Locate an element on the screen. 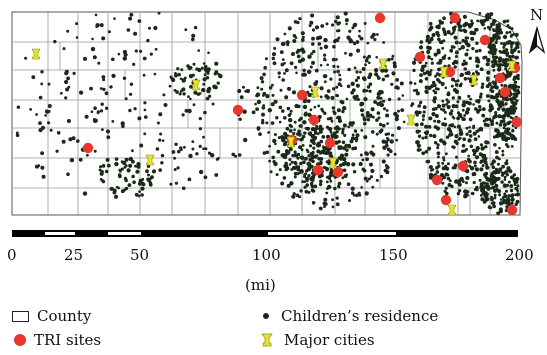  major-city-marker is located at coordinates (444, 72).